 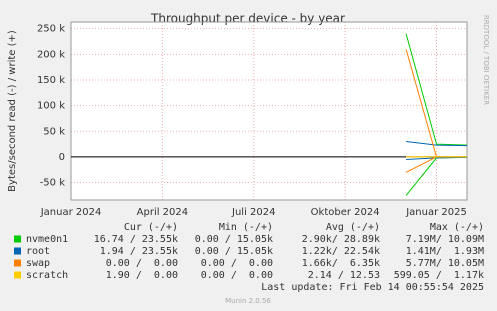 What do you see at coordinates (38, 251) in the screenshot?
I see `legend-label: root` at bounding box center [38, 251].